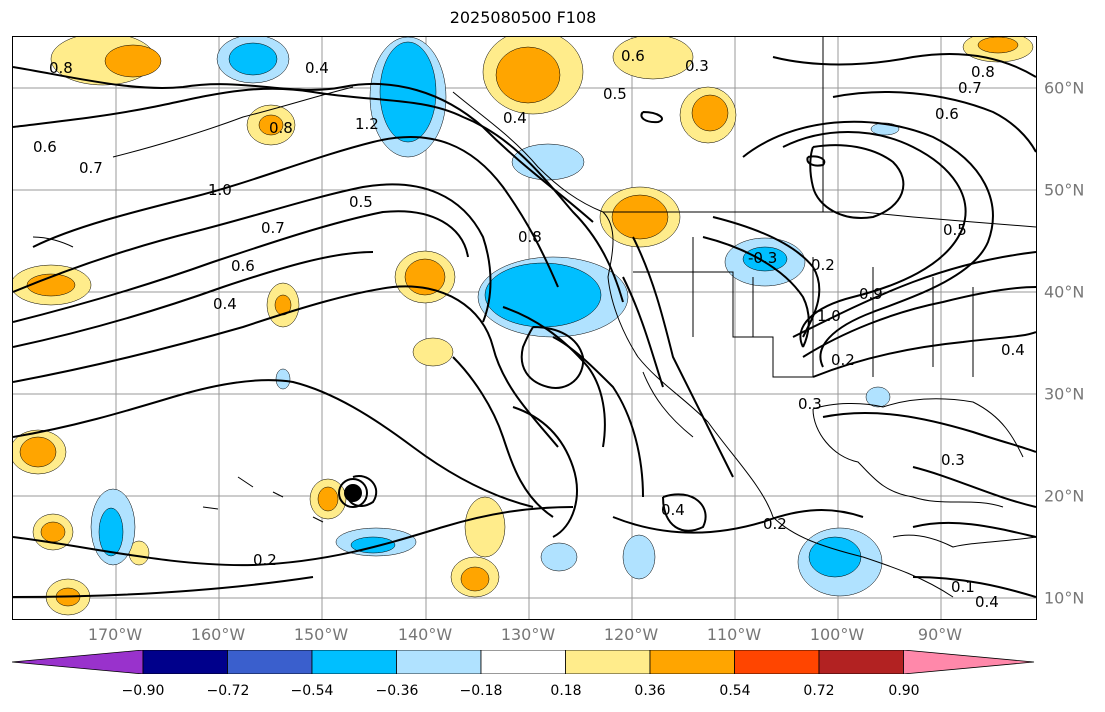 The width and height of the screenshot is (1105, 712). Describe the element at coordinates (963, 587) in the screenshot. I see `contour-label: 0.1` at that location.